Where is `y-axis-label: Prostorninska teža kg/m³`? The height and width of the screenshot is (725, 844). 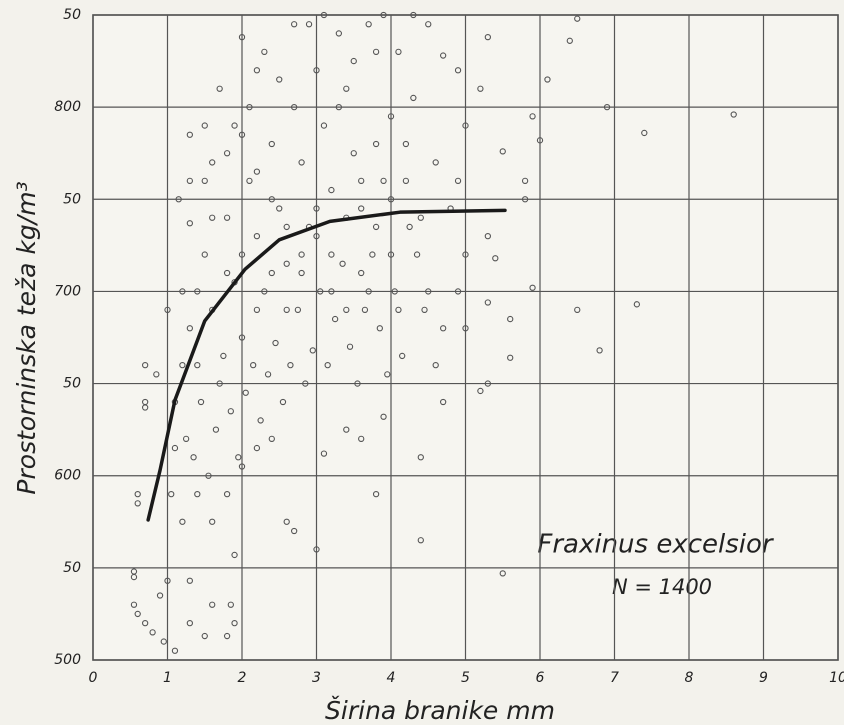
y-axis-label: Prostorninska teža kg/m³ is located at coordinates (26, 337).